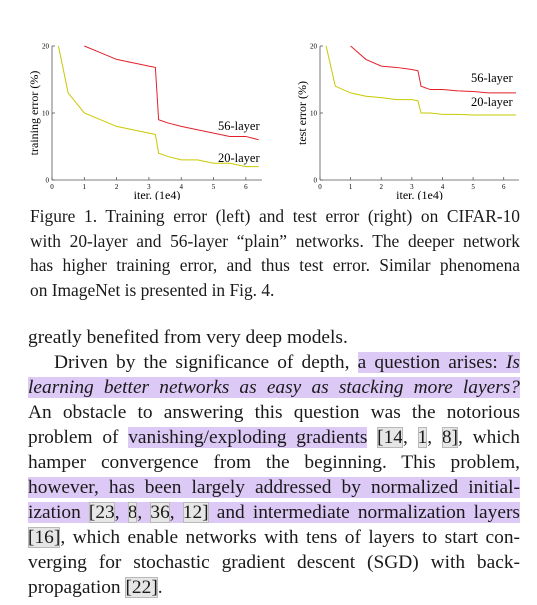  What do you see at coordinates (160, 512) in the screenshot?
I see `citation: 36` at bounding box center [160, 512].